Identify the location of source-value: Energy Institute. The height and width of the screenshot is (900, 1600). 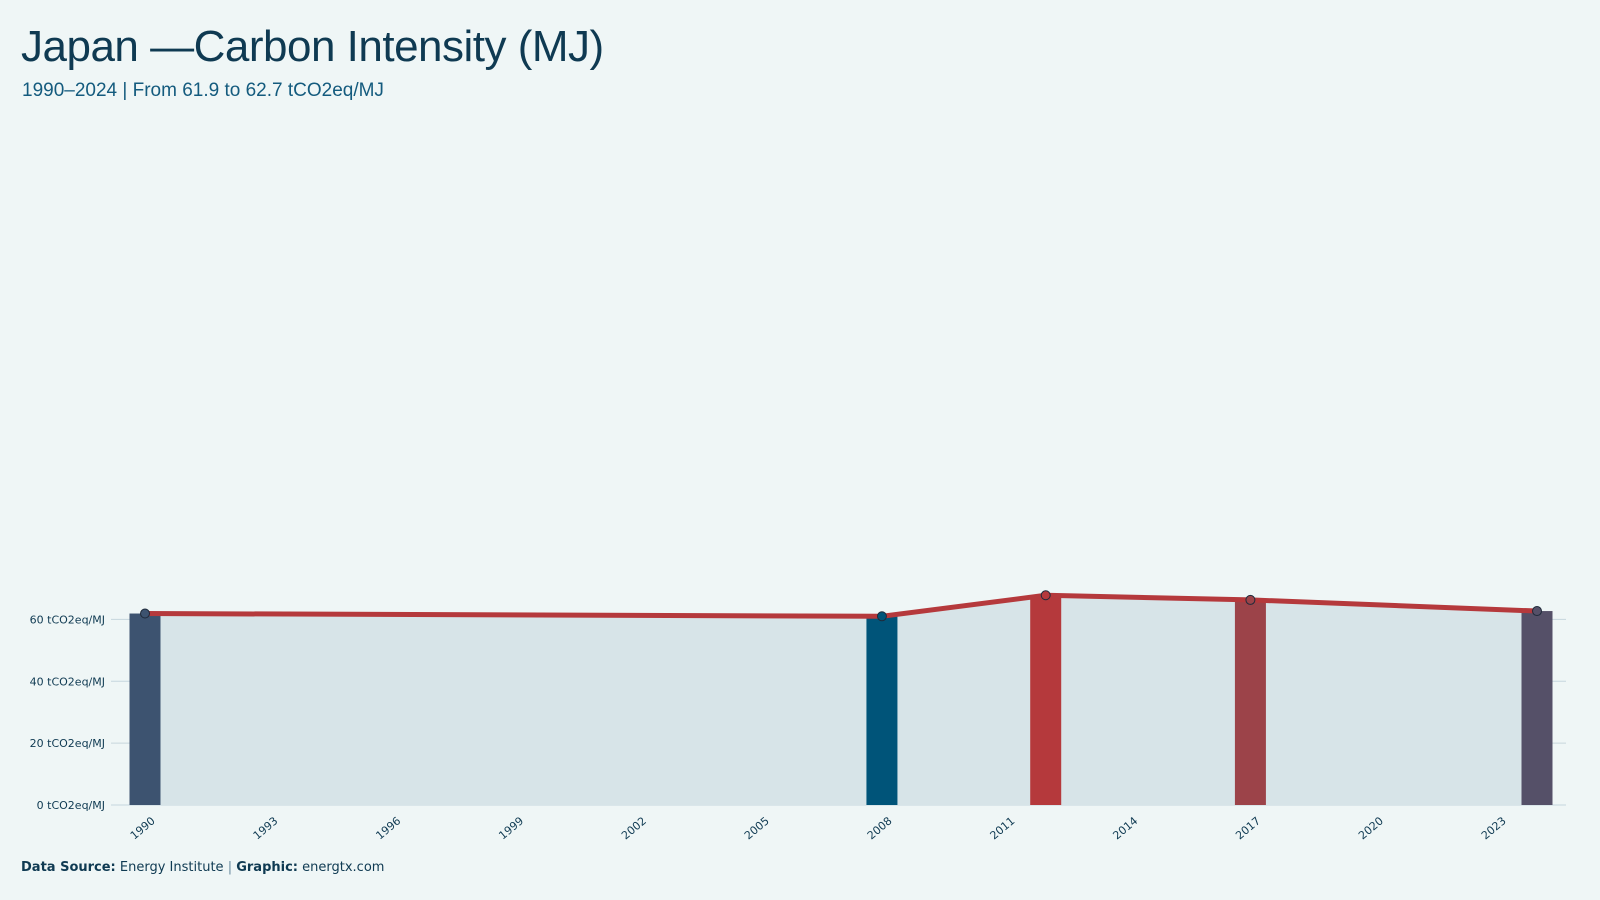
(171, 867).